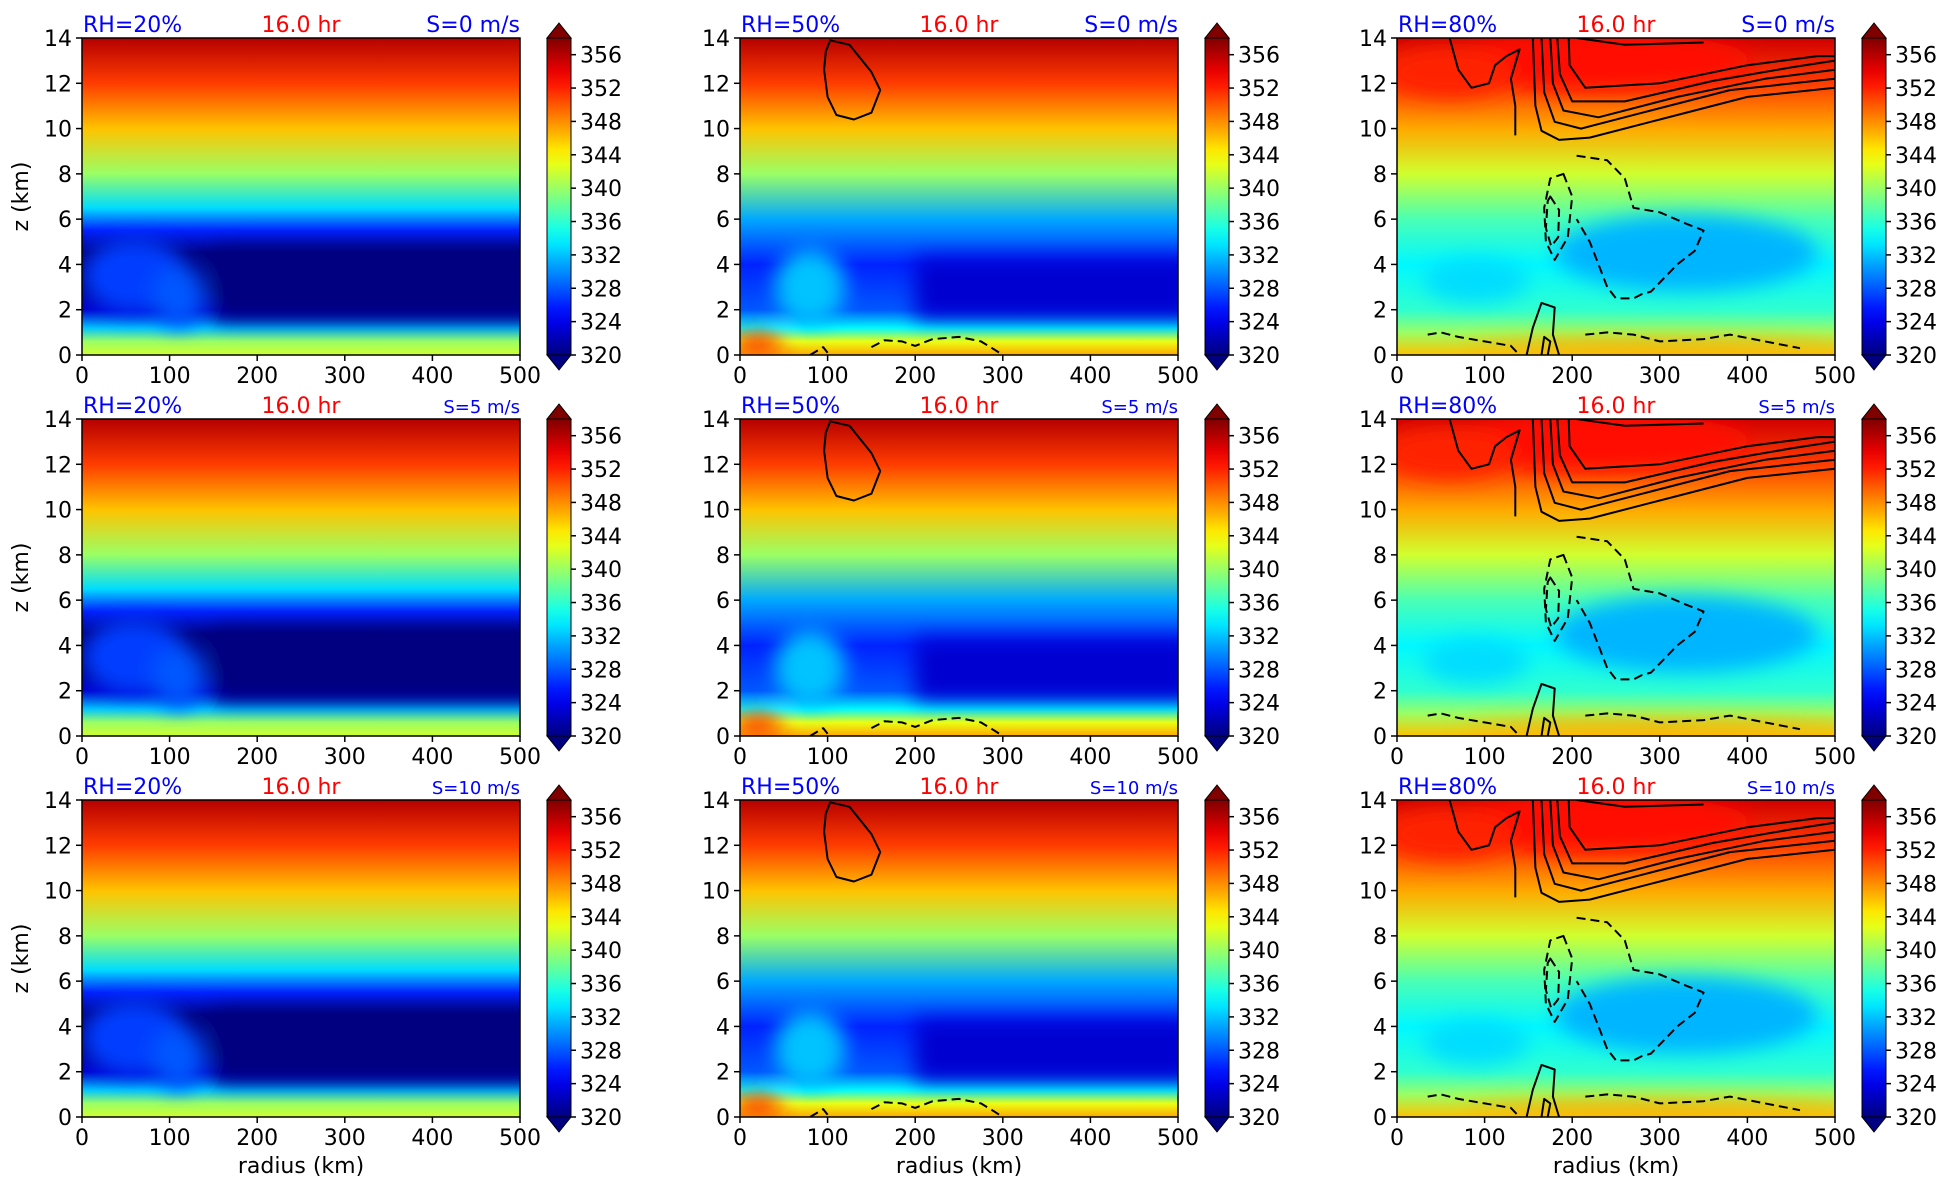  I want to click on heatmap-rh20, so click(301, 196).